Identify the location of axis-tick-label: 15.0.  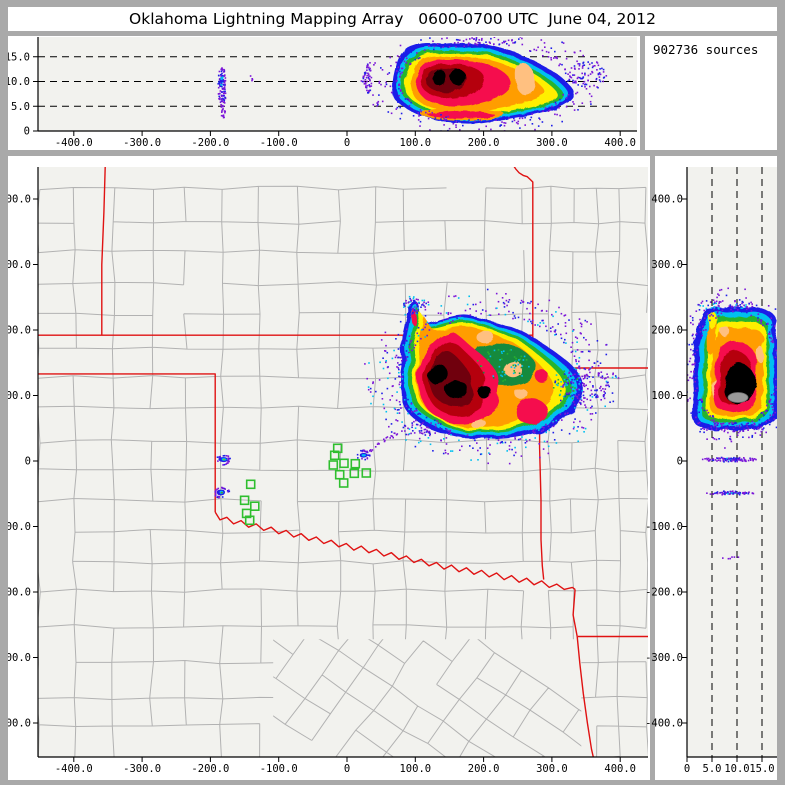
(19, 57).